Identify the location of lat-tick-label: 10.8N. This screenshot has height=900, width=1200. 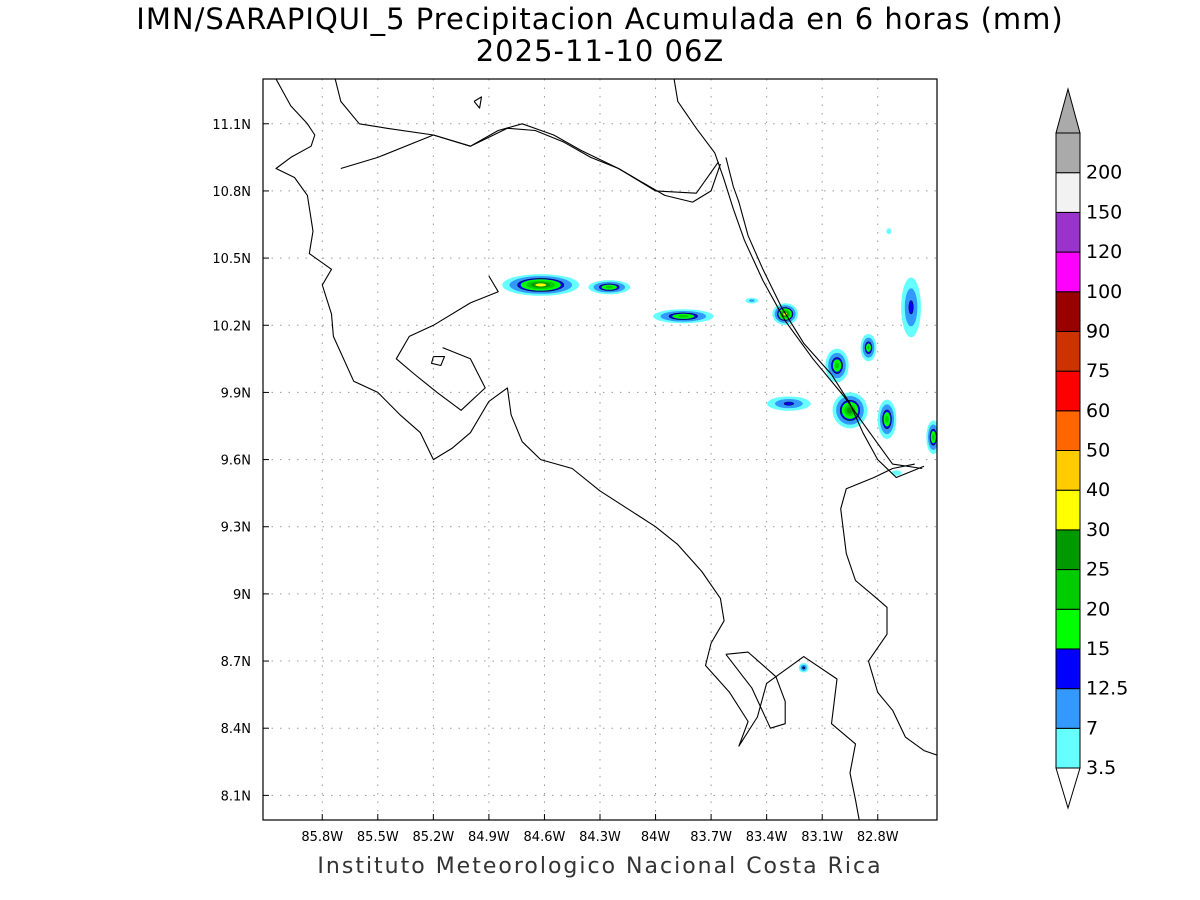
(231, 192).